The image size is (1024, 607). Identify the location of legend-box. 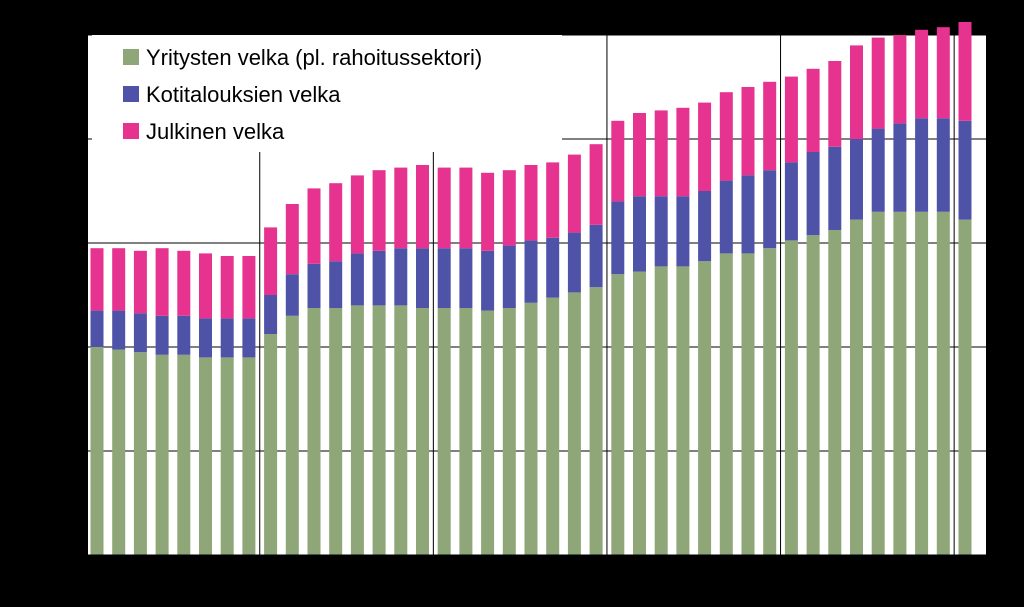
(327, 93).